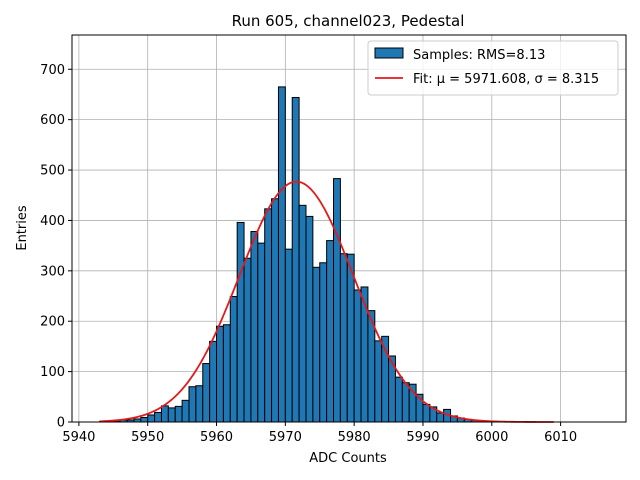 The image size is (640, 480). What do you see at coordinates (78, 437) in the screenshot?
I see `x-tick-label: 5940` at bounding box center [78, 437].